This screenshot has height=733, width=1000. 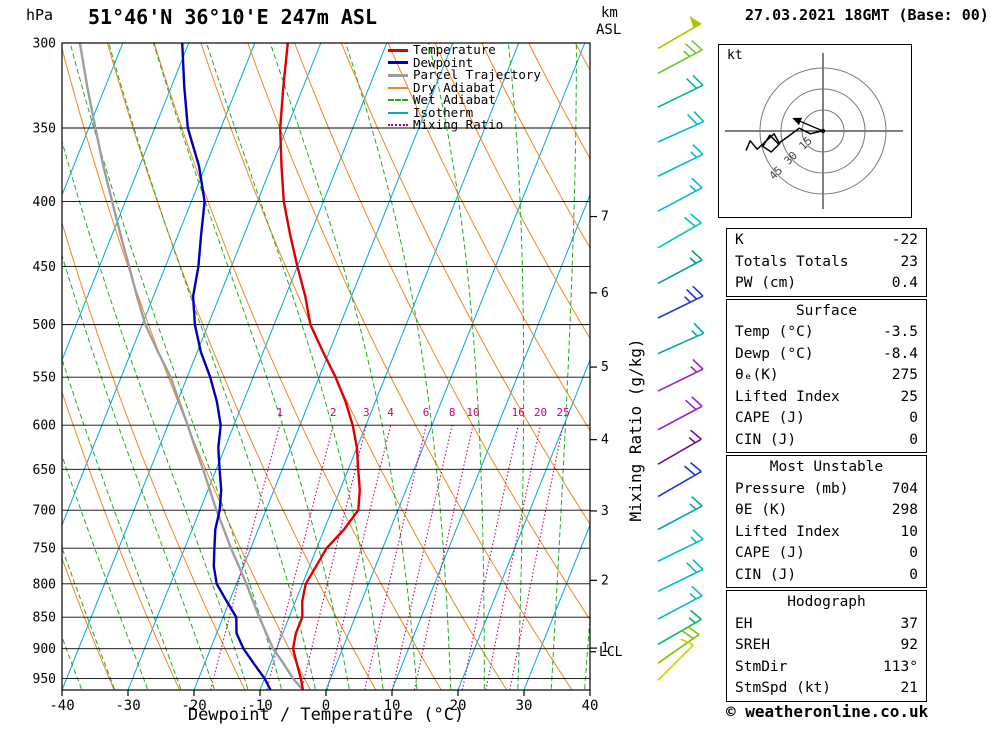 I want to click on svg-text: 650, so click(x=44, y=470).